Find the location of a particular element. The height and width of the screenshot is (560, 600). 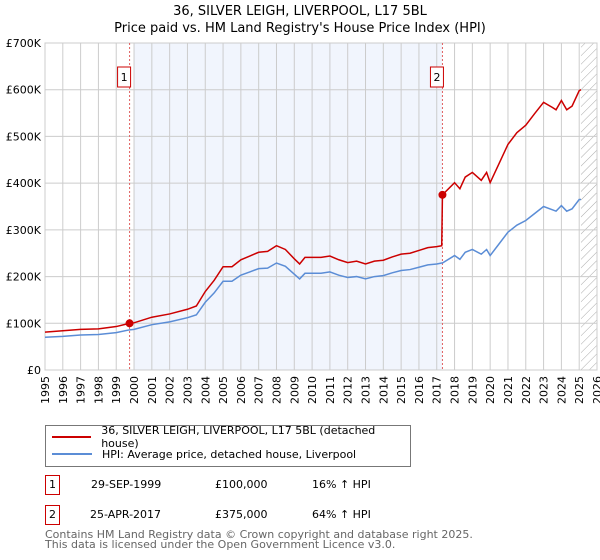

x-tick-label: 2021 is located at coordinates (508, 390).